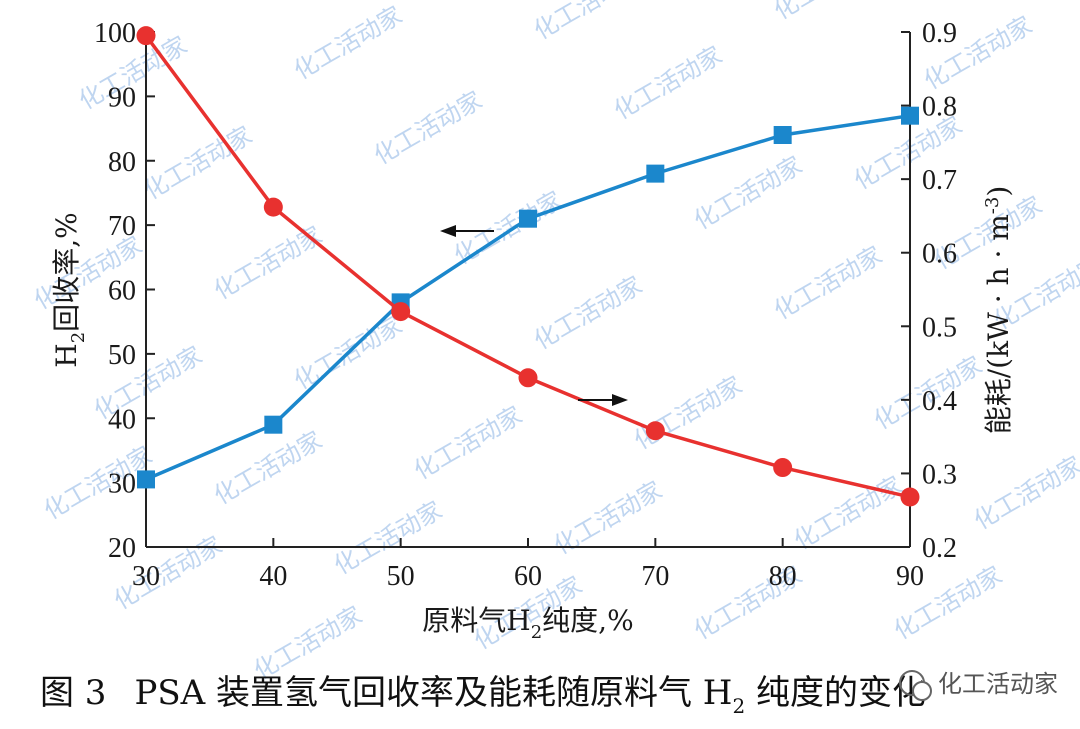 This screenshot has height=729, width=1080. Describe the element at coordinates (528, 576) in the screenshot. I see `x-tick-label: 60` at that location.